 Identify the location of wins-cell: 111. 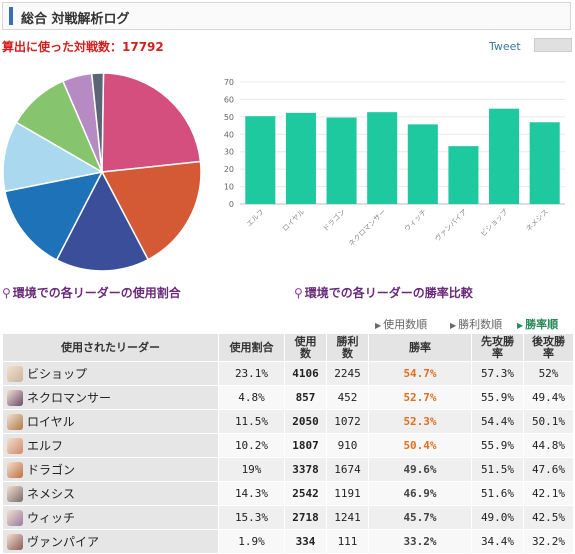
(347, 541).